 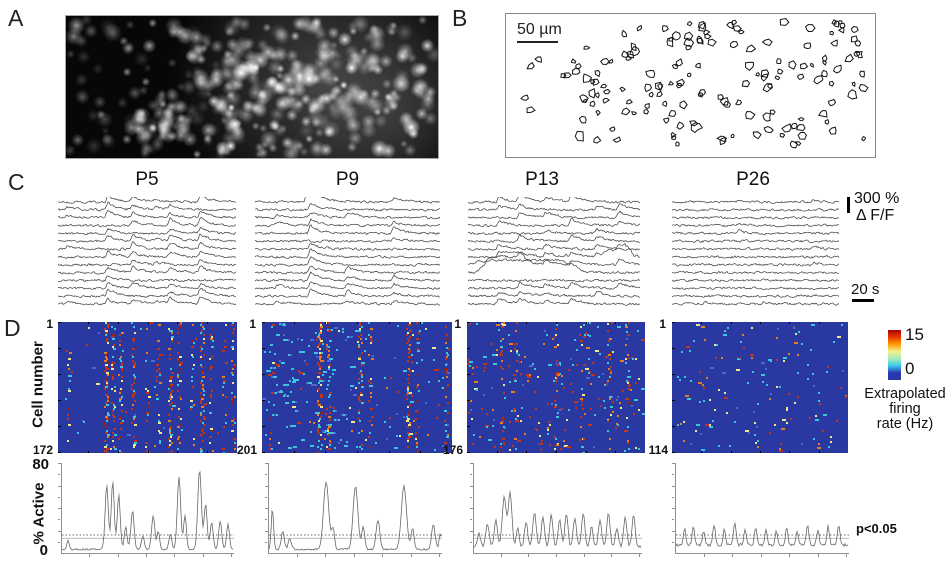 What do you see at coordinates (914, 334) in the screenshot?
I see `colorbar-max-label: 15` at bounding box center [914, 334].